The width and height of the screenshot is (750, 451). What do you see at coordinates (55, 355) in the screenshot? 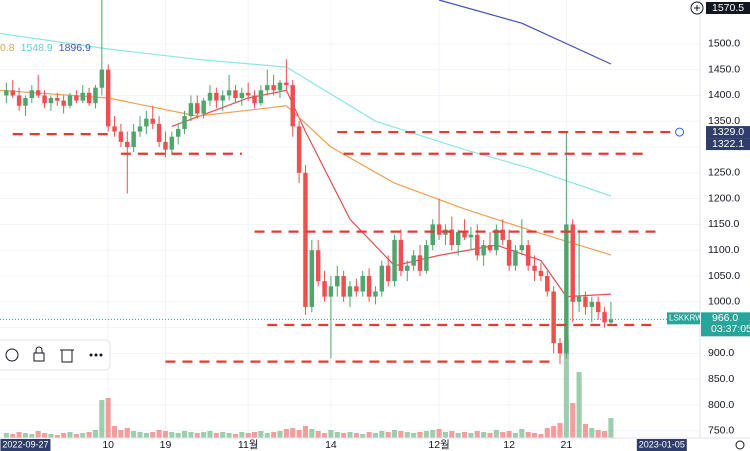
I see `drawing-toolbar` at bounding box center [55, 355].